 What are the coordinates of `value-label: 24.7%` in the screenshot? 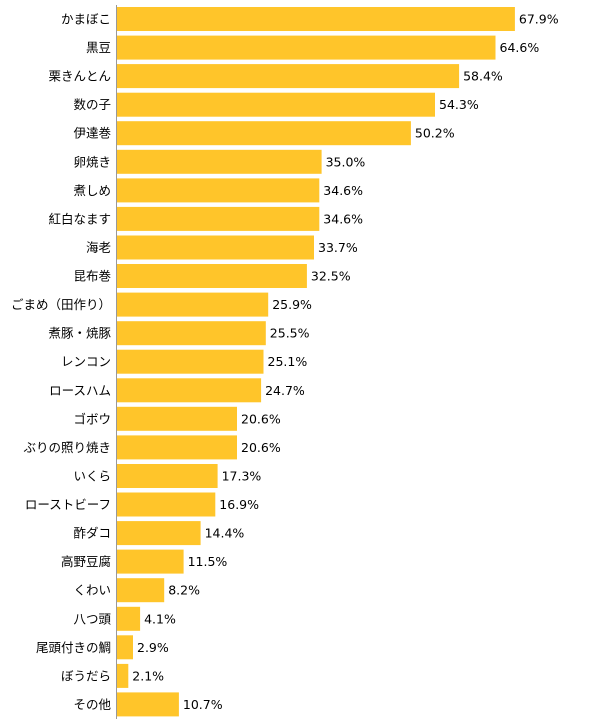 It's located at (285, 390).